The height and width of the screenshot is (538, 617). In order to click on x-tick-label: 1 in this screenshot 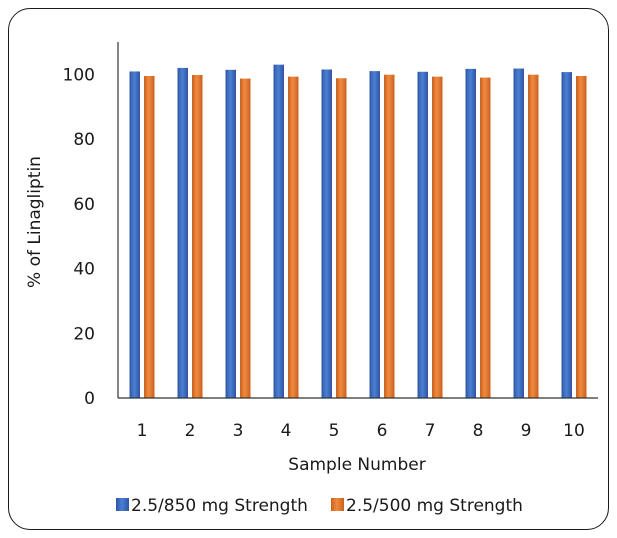, I will do `click(142, 431)`.